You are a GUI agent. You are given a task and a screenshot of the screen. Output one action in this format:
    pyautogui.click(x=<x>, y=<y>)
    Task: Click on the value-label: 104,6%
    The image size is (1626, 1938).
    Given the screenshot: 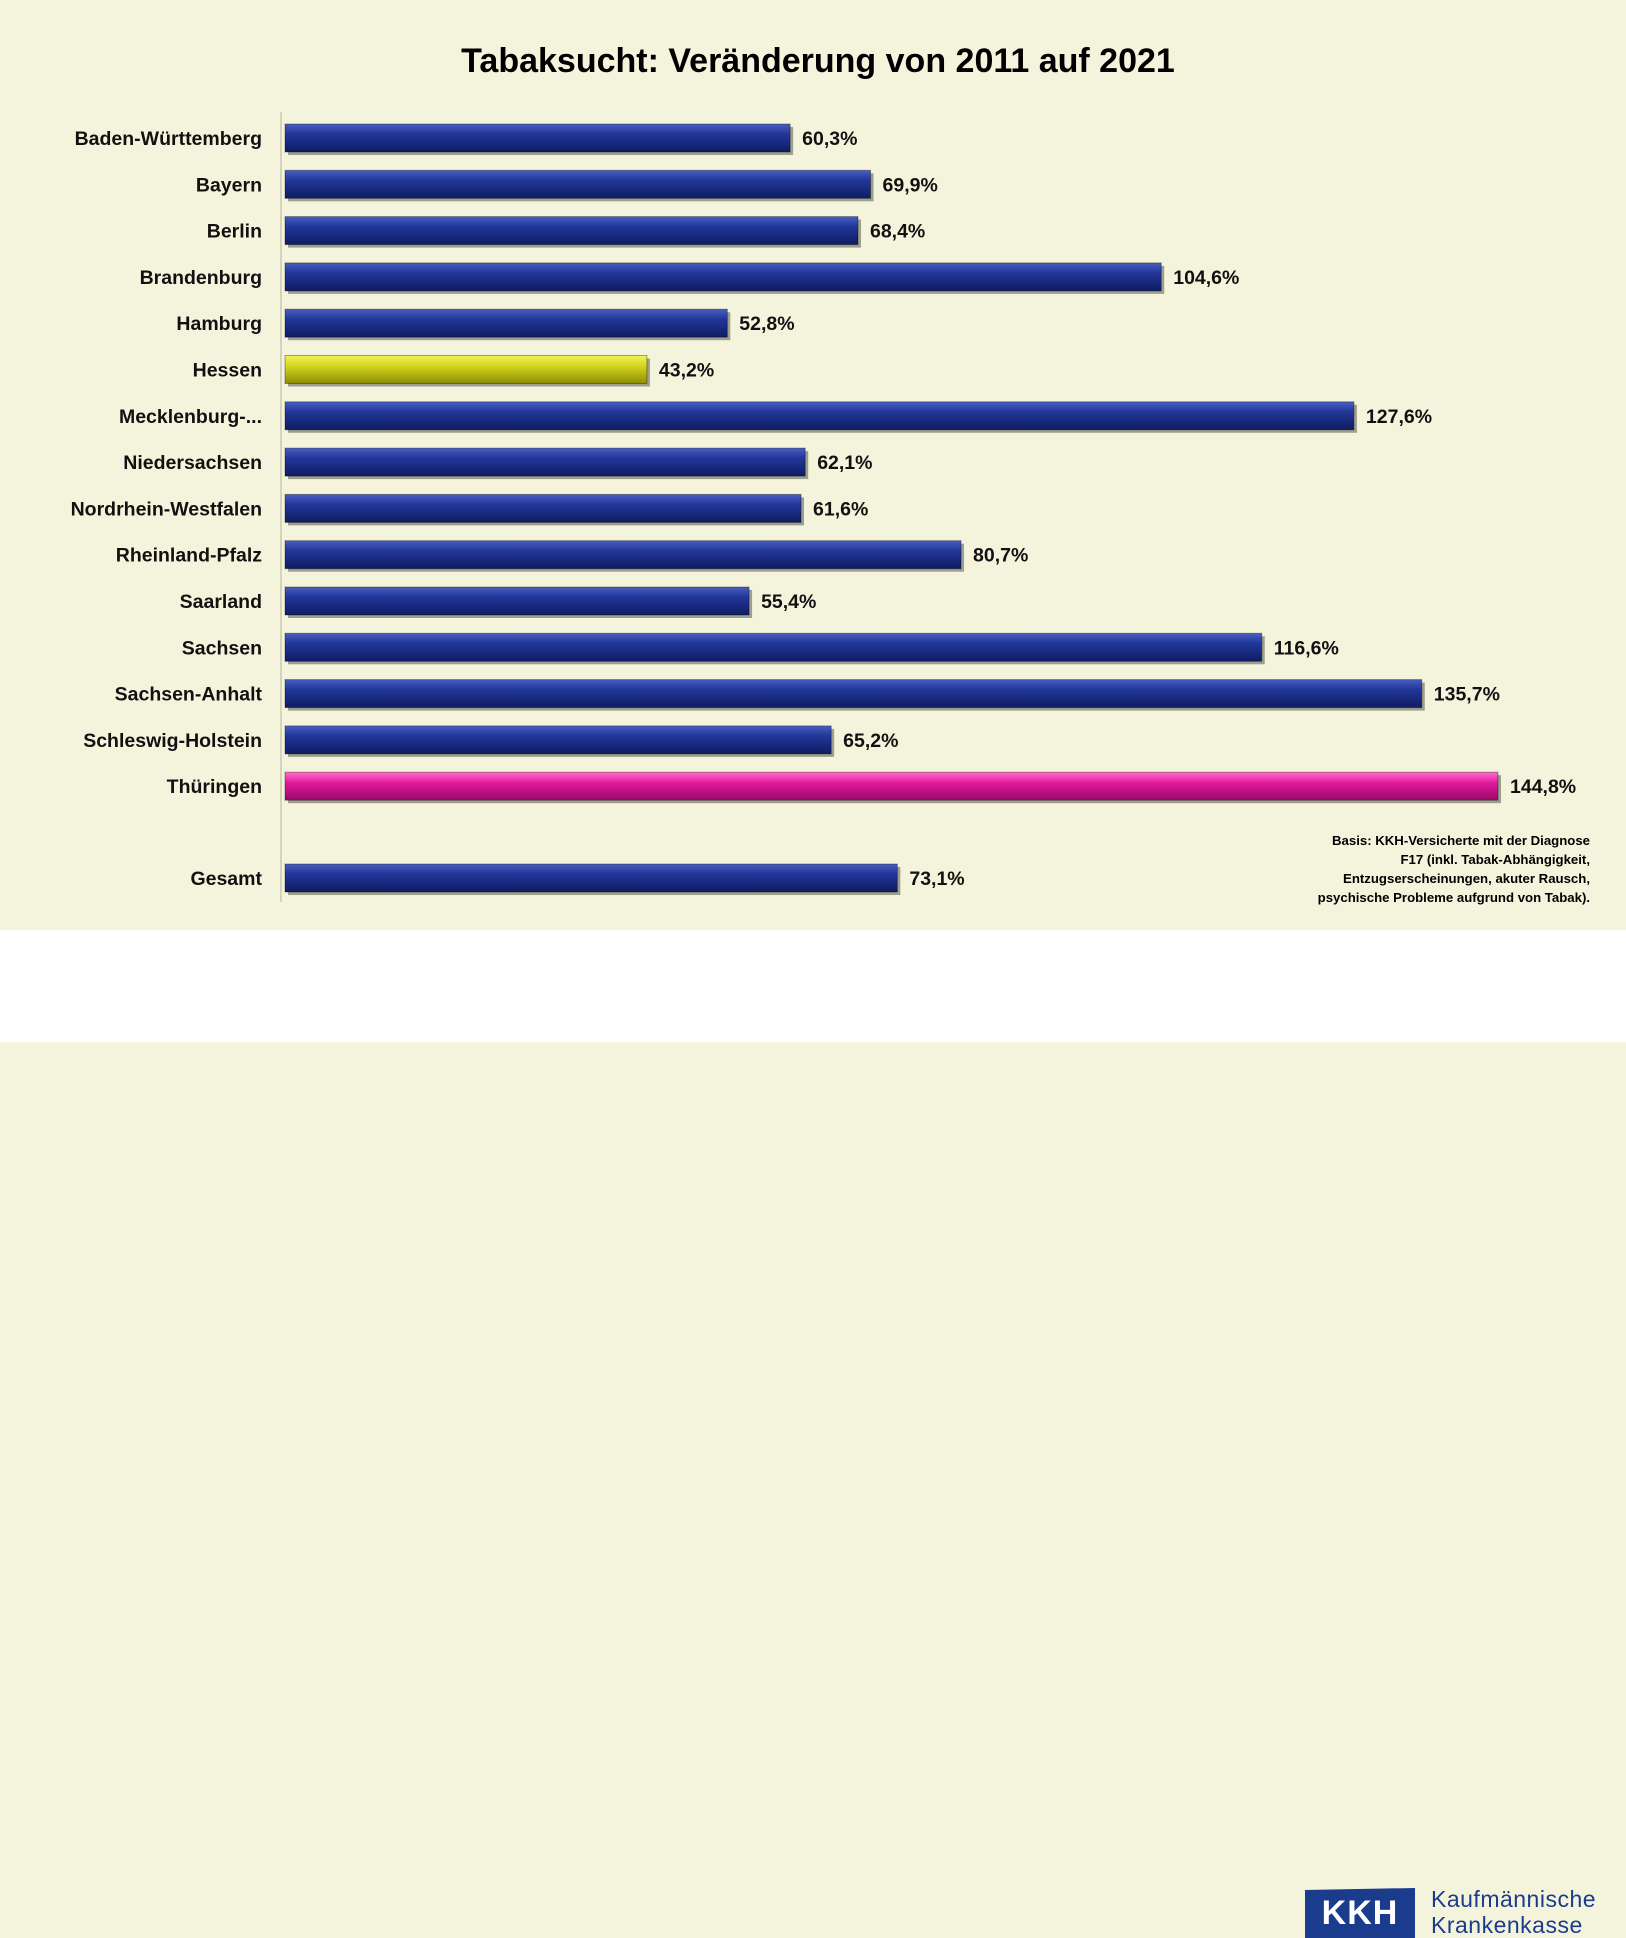 What is the action you would take?
    pyautogui.click(x=1206, y=278)
    